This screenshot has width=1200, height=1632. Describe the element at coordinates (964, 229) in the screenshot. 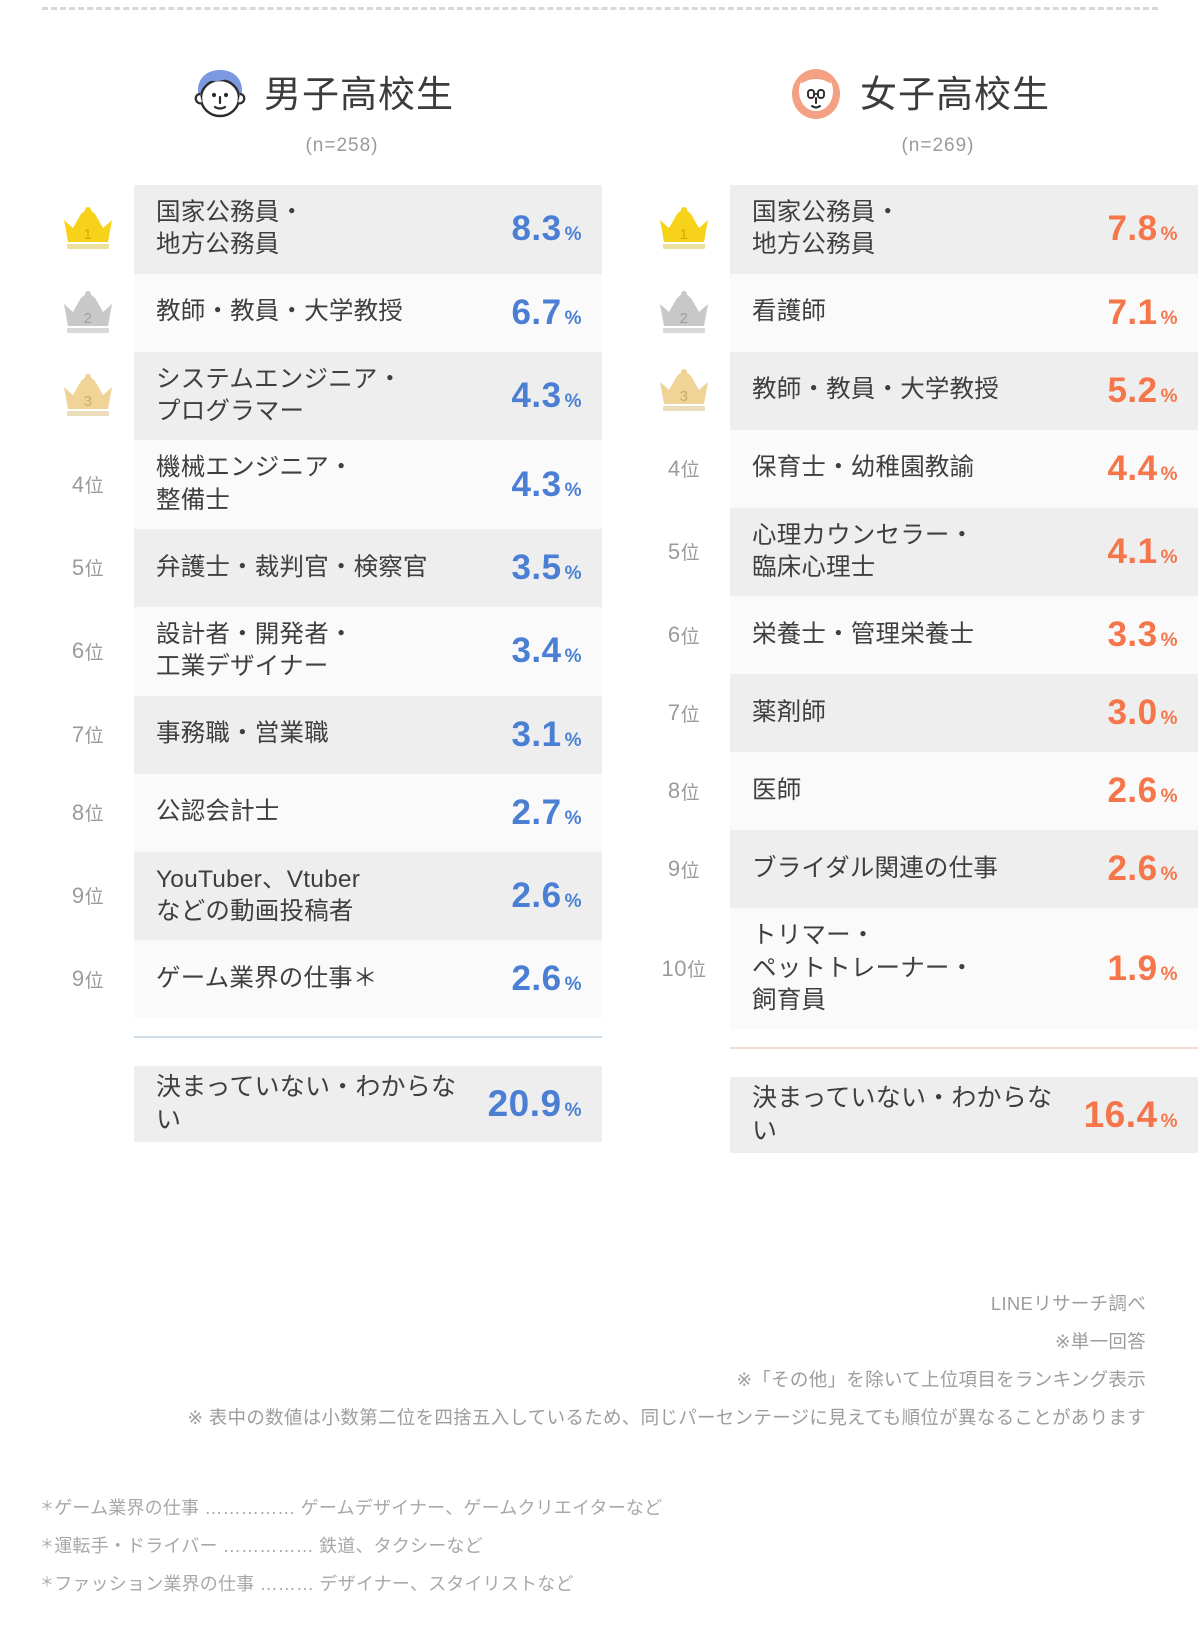

I see `row-body: 国家公務員・ 地方公務員 7.8%` at that location.